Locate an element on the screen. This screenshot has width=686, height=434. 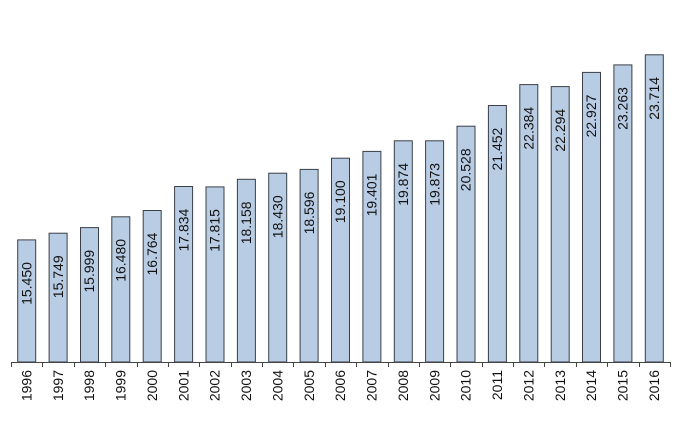
x-tick-label: 2008 is located at coordinates (403, 385).